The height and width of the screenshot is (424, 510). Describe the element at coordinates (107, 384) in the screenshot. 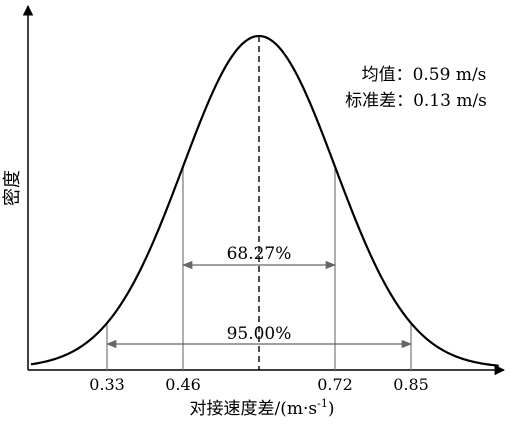

I see `x-tick-label: 0.33` at that location.